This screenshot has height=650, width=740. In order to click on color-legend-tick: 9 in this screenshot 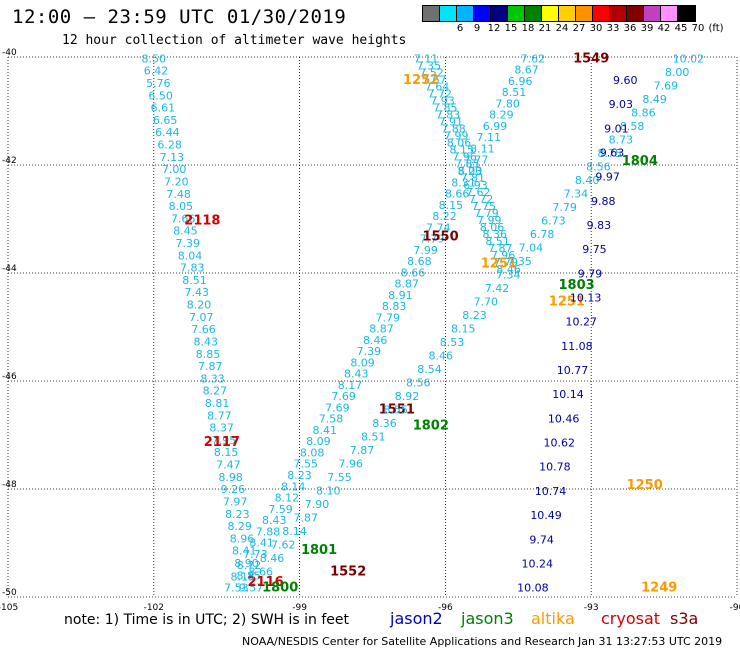, I will do `click(477, 28)`.